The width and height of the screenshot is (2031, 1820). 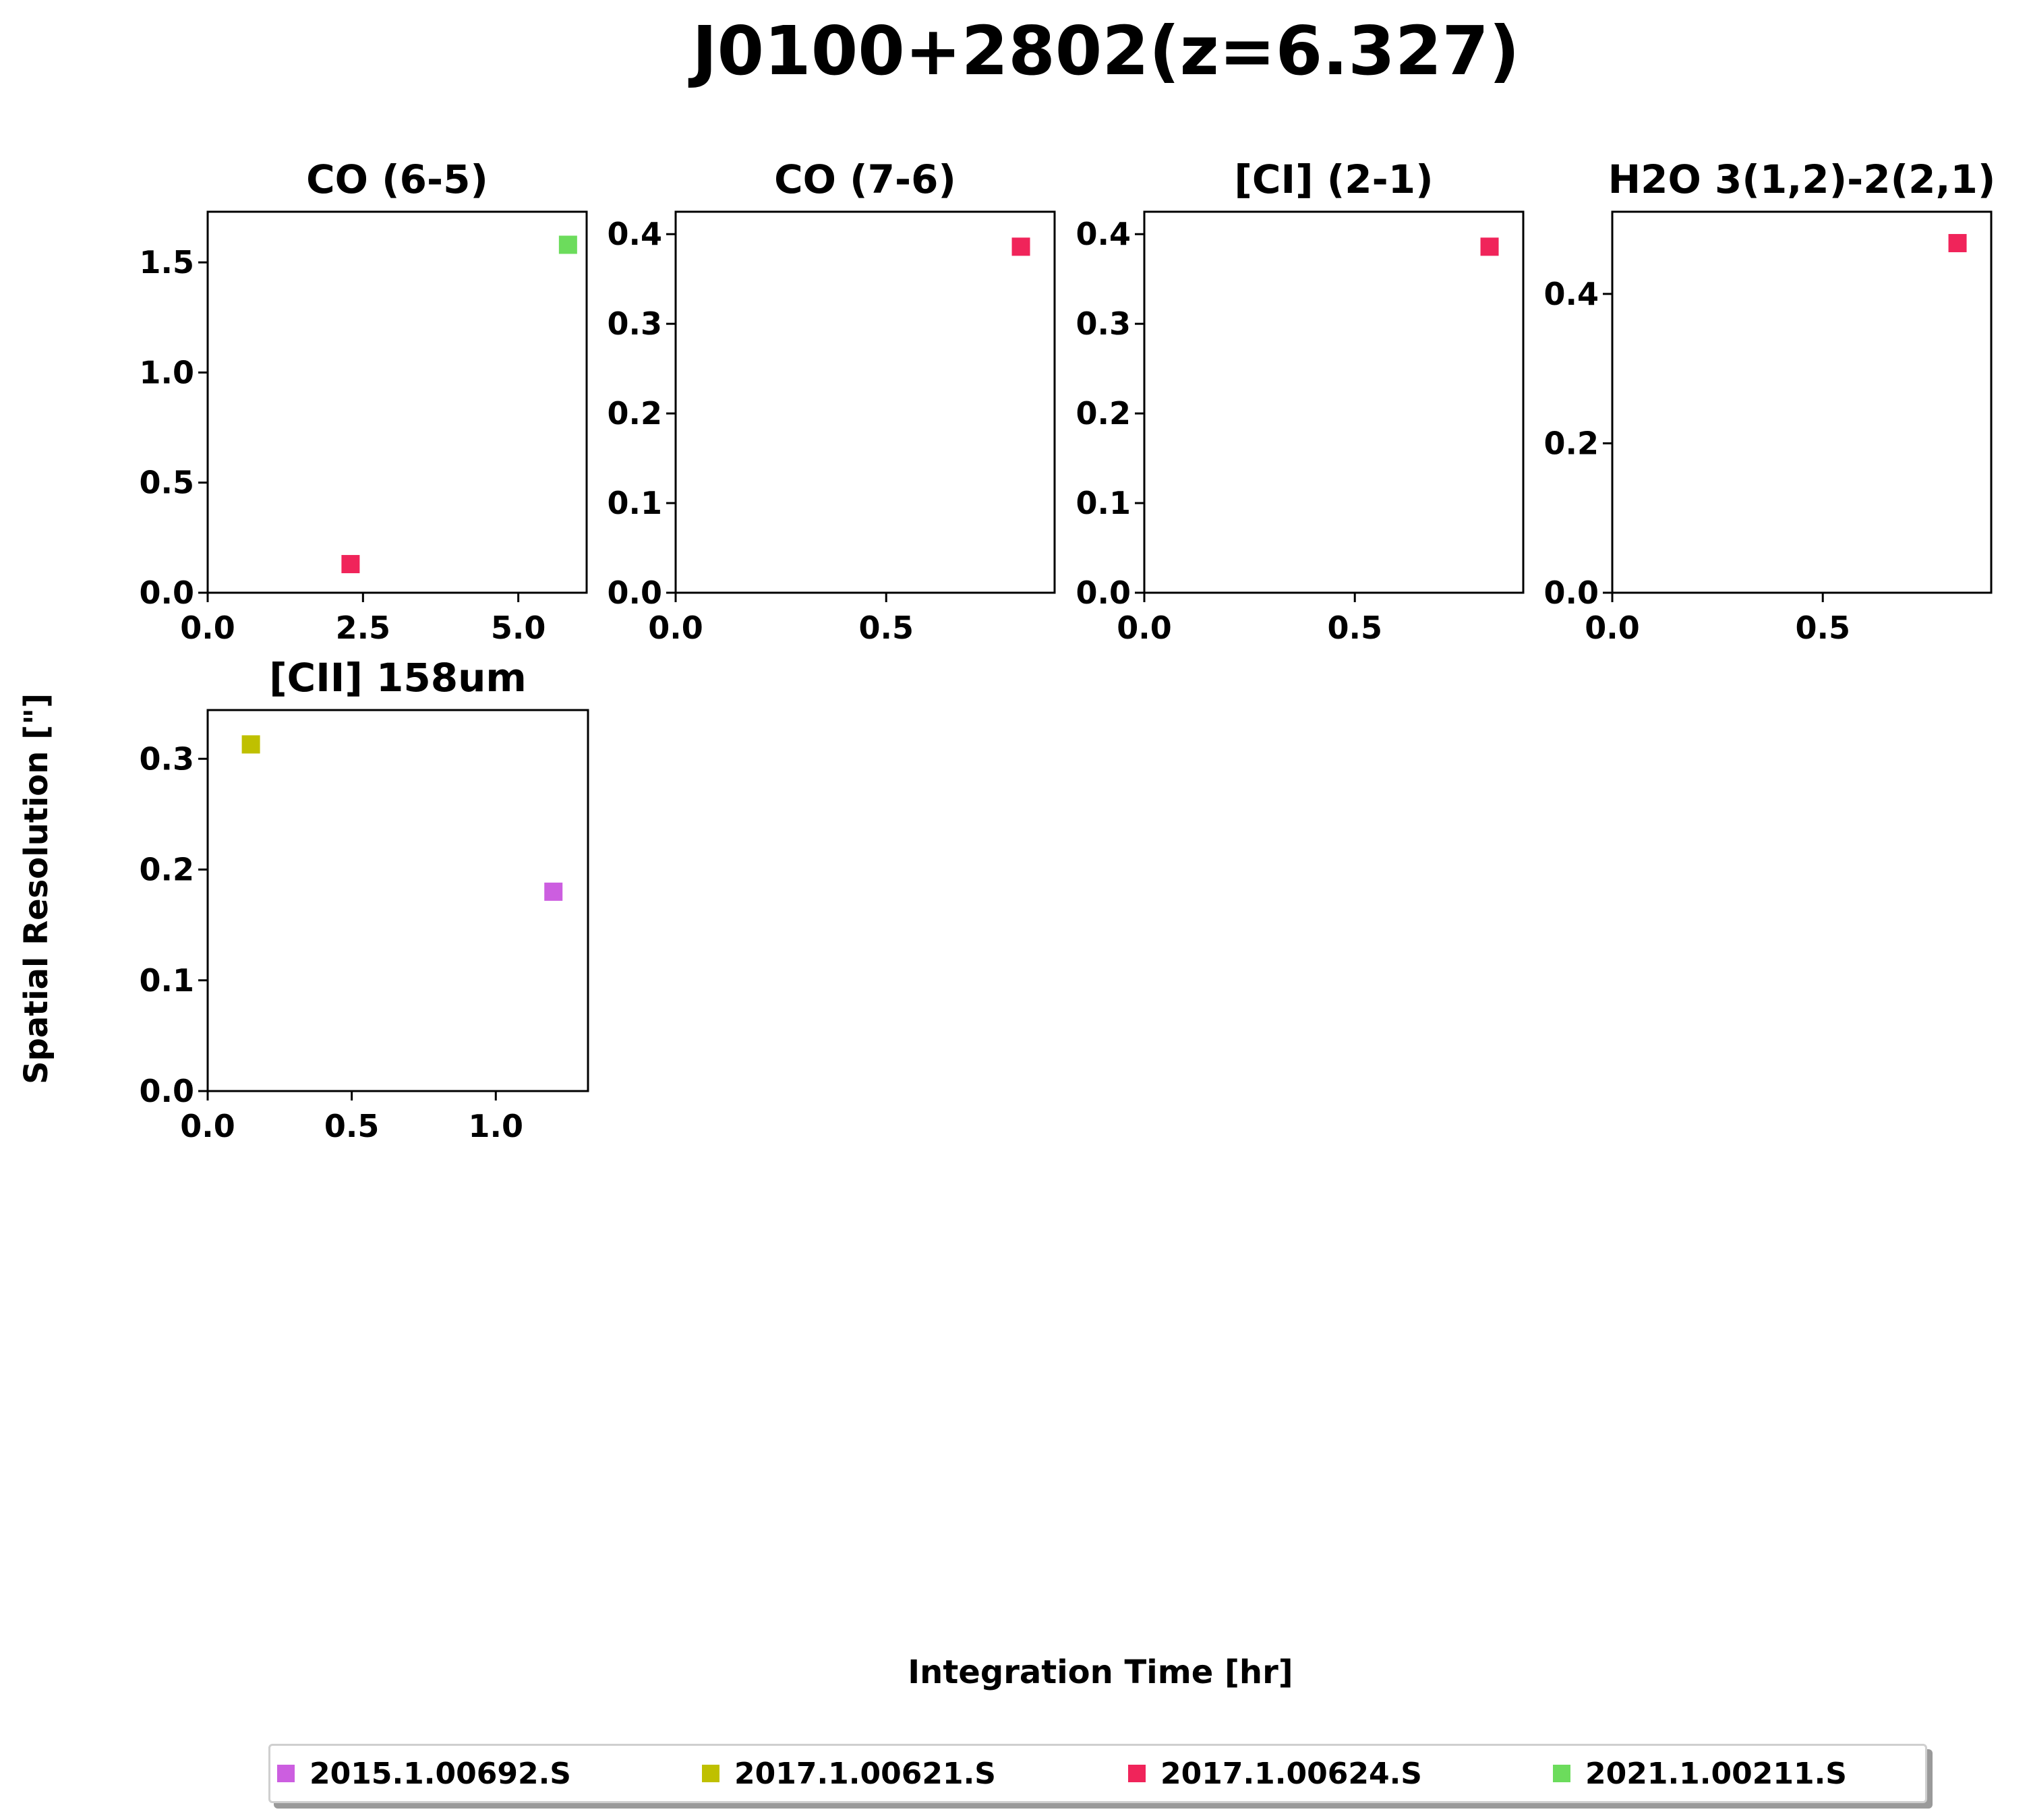 I want to click on legend-item-2017-00624: 2017.1.00624.S, so click(x=1275, y=1774).